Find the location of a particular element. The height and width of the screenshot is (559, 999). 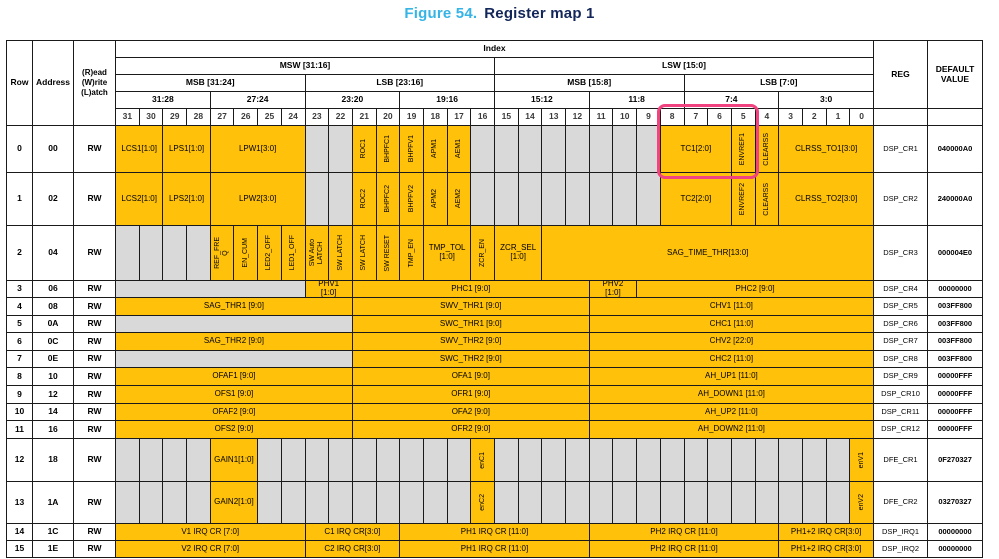

header-default-label: DEFAULT VALUE is located at coordinates (955, 75).